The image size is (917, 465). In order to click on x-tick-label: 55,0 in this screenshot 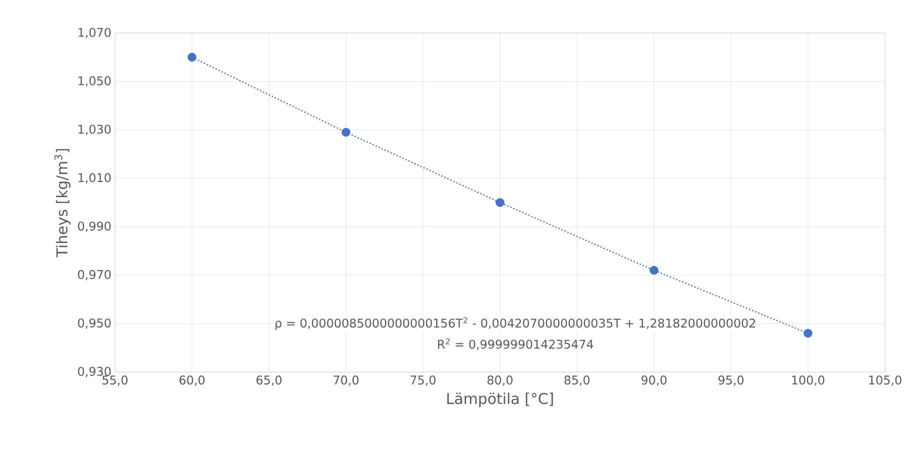, I will do `click(115, 381)`.